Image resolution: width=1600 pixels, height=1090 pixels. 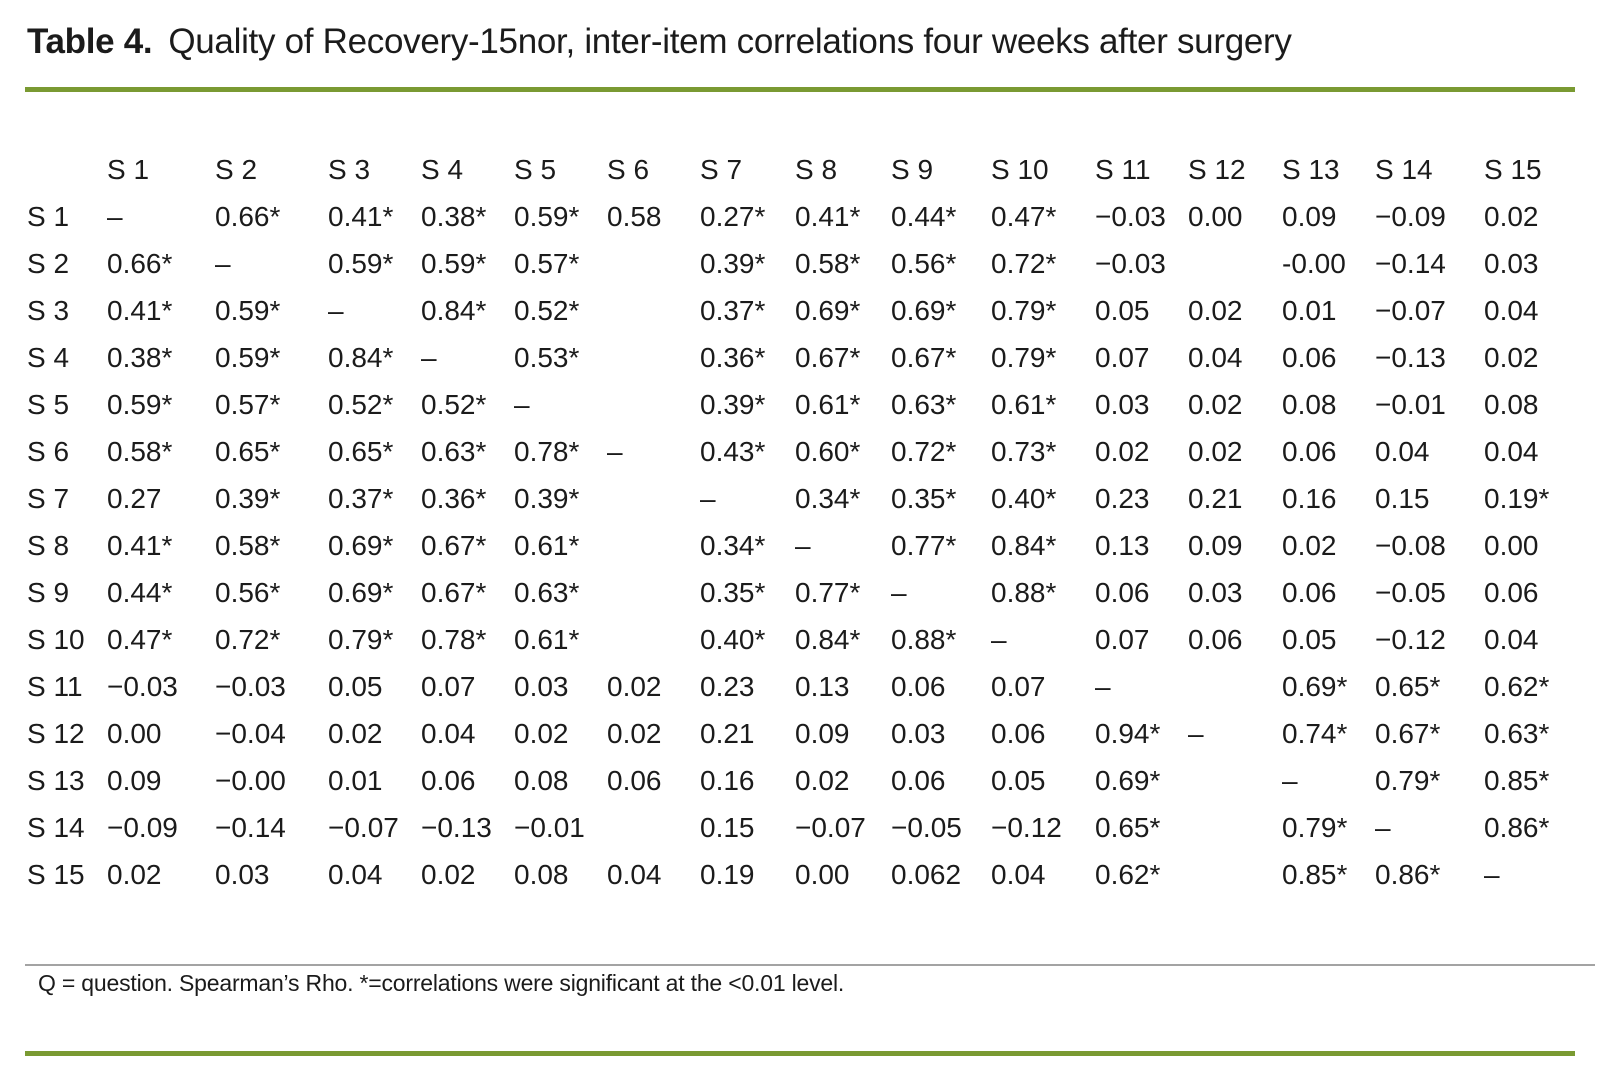 What do you see at coordinates (733, 216) in the screenshot?
I see `correlation-cell: 0.27*` at bounding box center [733, 216].